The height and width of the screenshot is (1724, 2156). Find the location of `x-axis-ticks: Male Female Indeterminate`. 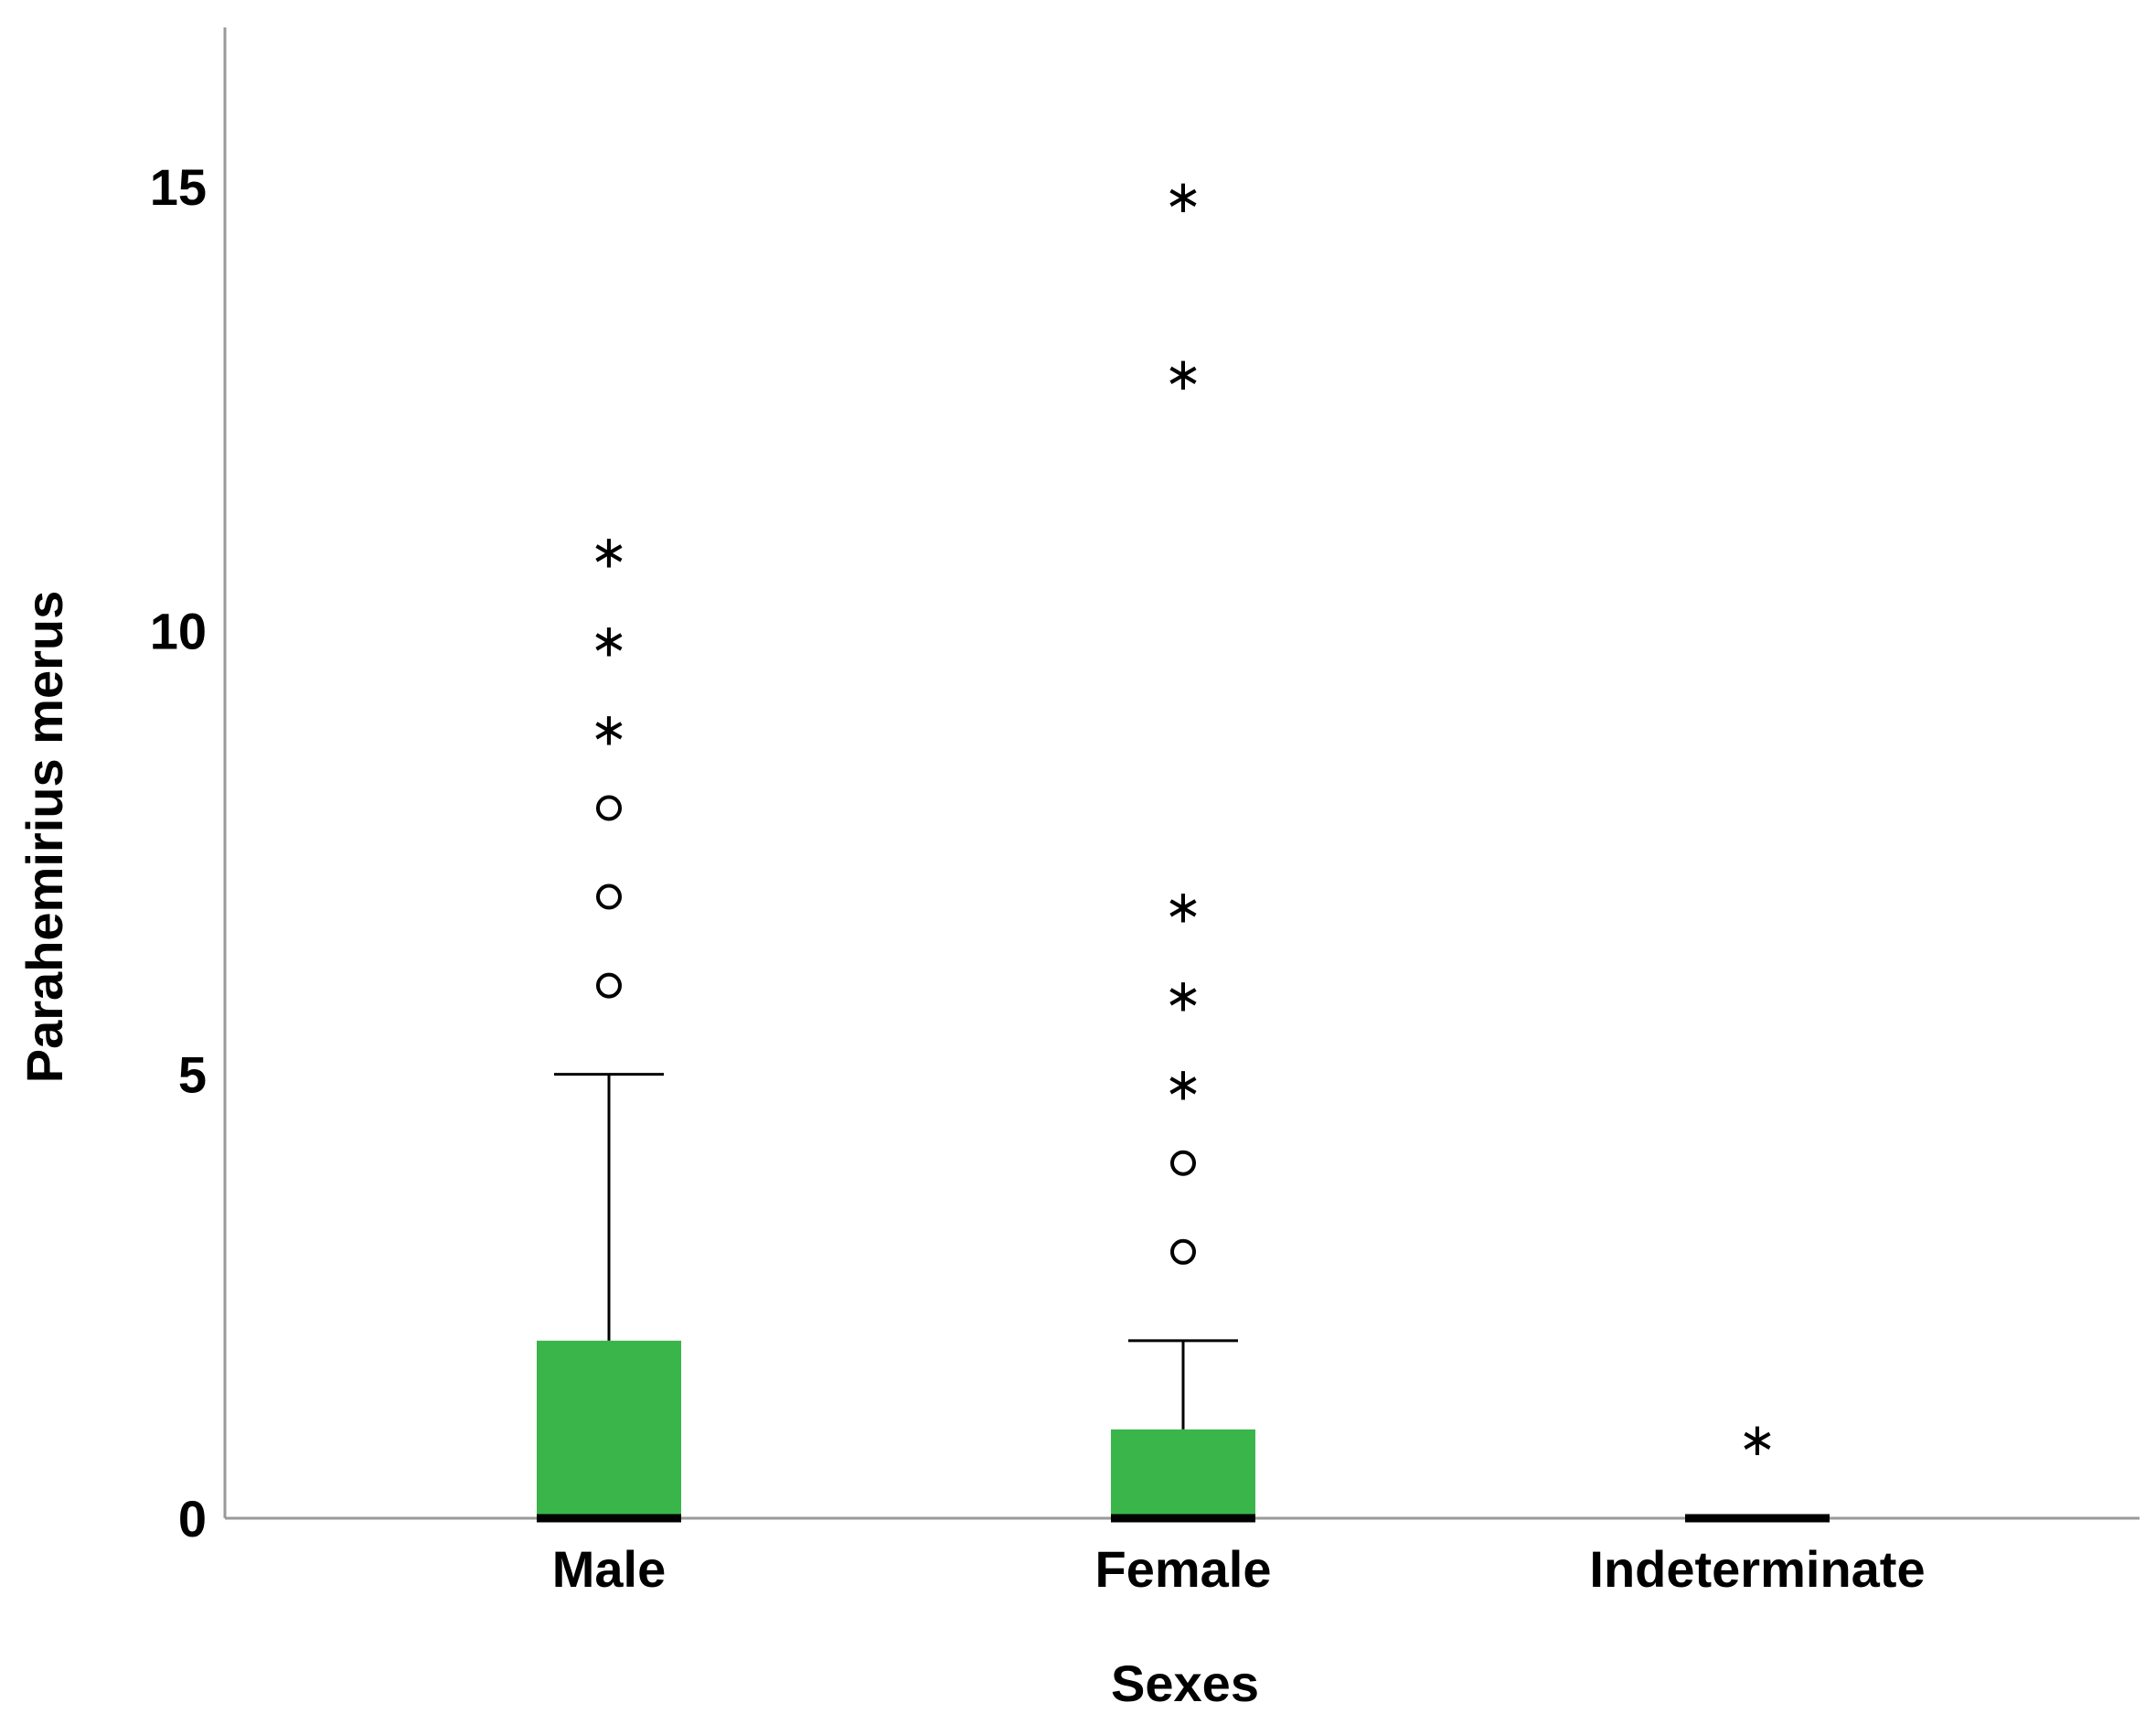

x-axis-ticks: Male Female Indeterminate is located at coordinates (1239, 1569).